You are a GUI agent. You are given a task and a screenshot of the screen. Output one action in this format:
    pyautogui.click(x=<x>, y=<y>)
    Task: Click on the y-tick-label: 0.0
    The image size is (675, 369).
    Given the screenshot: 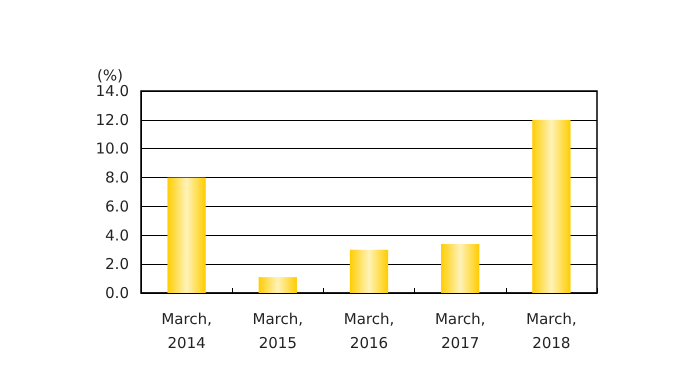 What is the action you would take?
    pyautogui.click(x=117, y=293)
    